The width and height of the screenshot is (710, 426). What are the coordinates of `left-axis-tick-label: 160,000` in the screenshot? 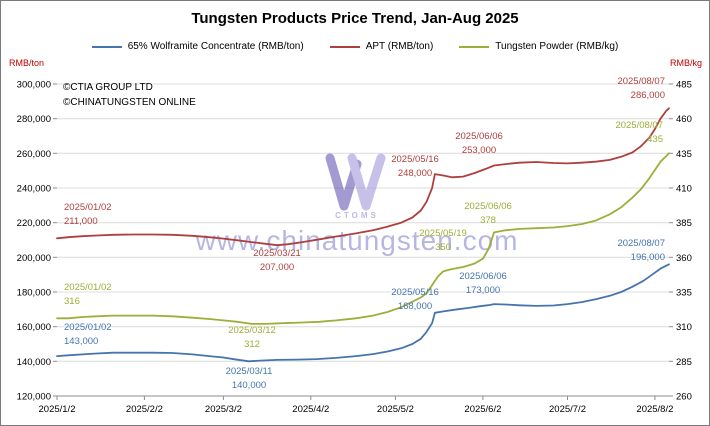 It's located at (34, 327).